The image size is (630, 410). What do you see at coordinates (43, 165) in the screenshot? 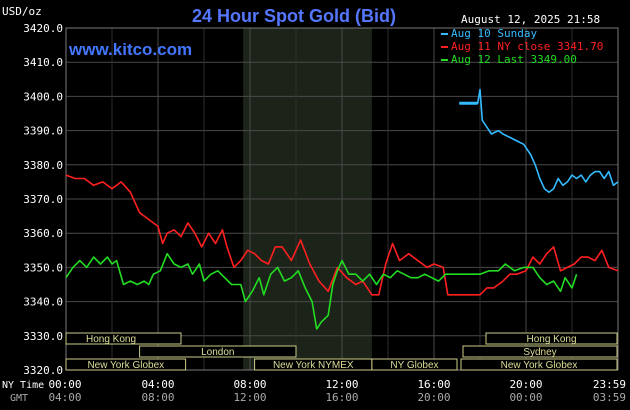
I see `y-tick-label: 3380.0` at bounding box center [43, 165].